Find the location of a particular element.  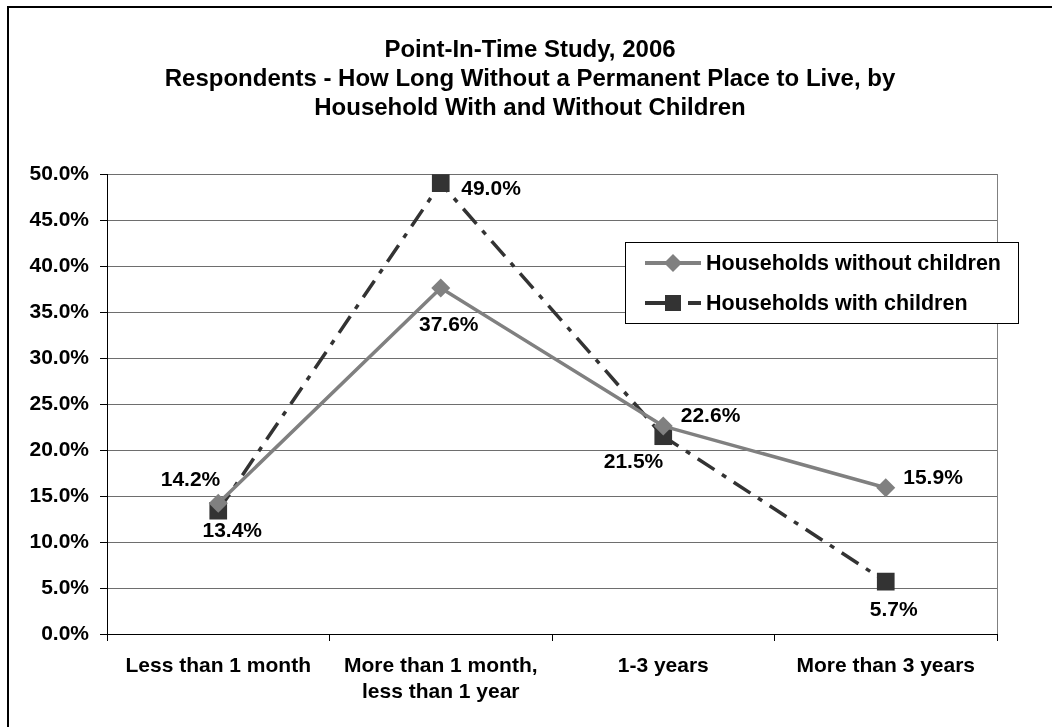

y-tick-label: 50.0% is located at coordinates (59, 172).